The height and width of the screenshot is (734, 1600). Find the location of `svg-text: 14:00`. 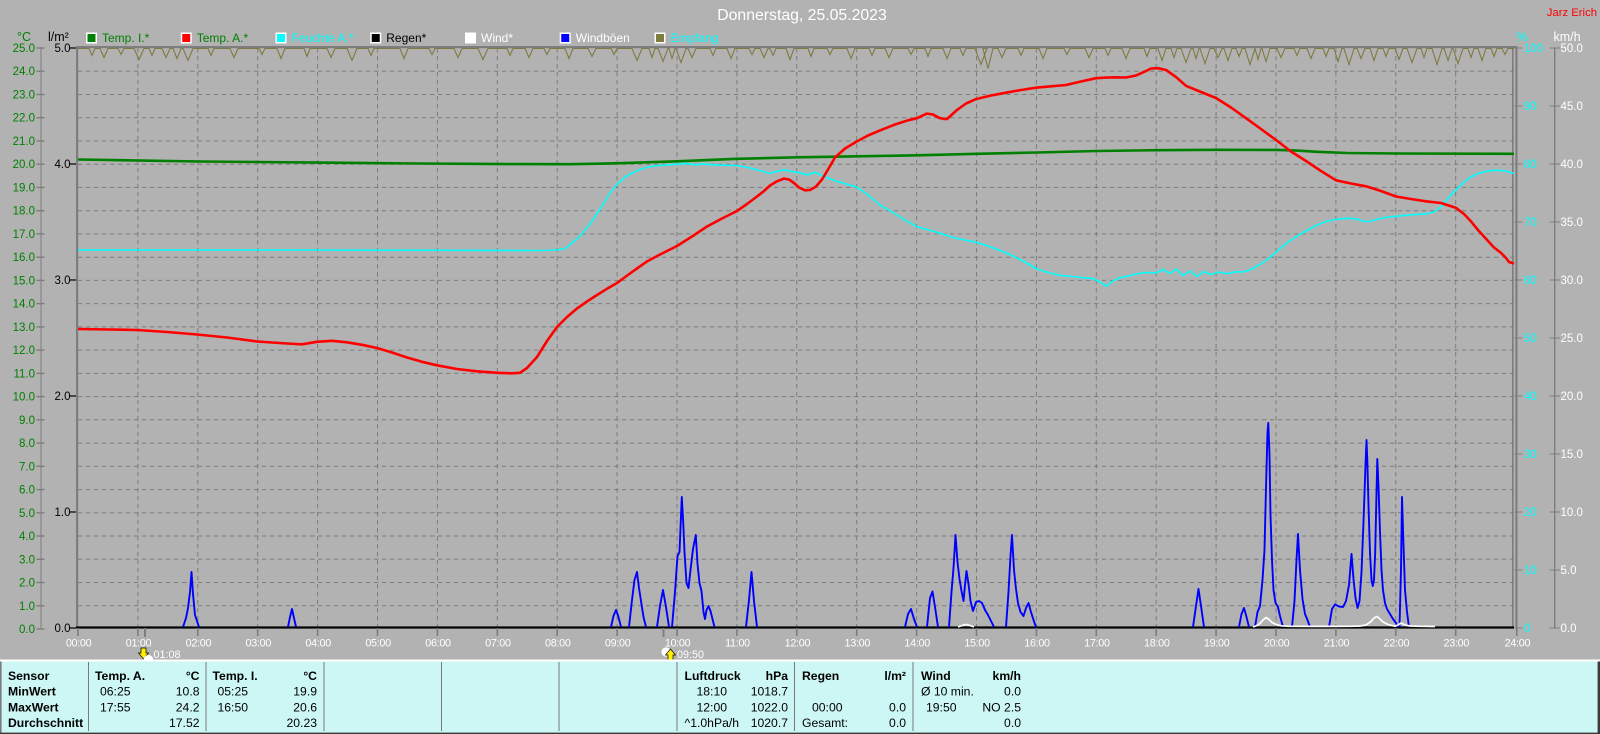

svg-text: 14:00 is located at coordinates (917, 644).